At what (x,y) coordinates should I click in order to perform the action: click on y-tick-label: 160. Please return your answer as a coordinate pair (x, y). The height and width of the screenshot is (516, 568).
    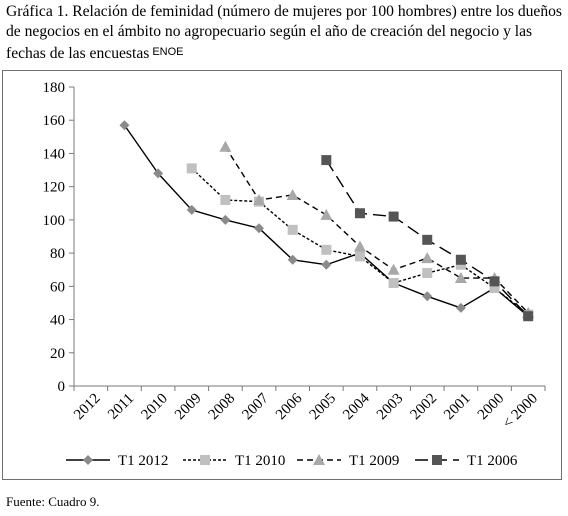
    Looking at the image, I should click on (54, 121).